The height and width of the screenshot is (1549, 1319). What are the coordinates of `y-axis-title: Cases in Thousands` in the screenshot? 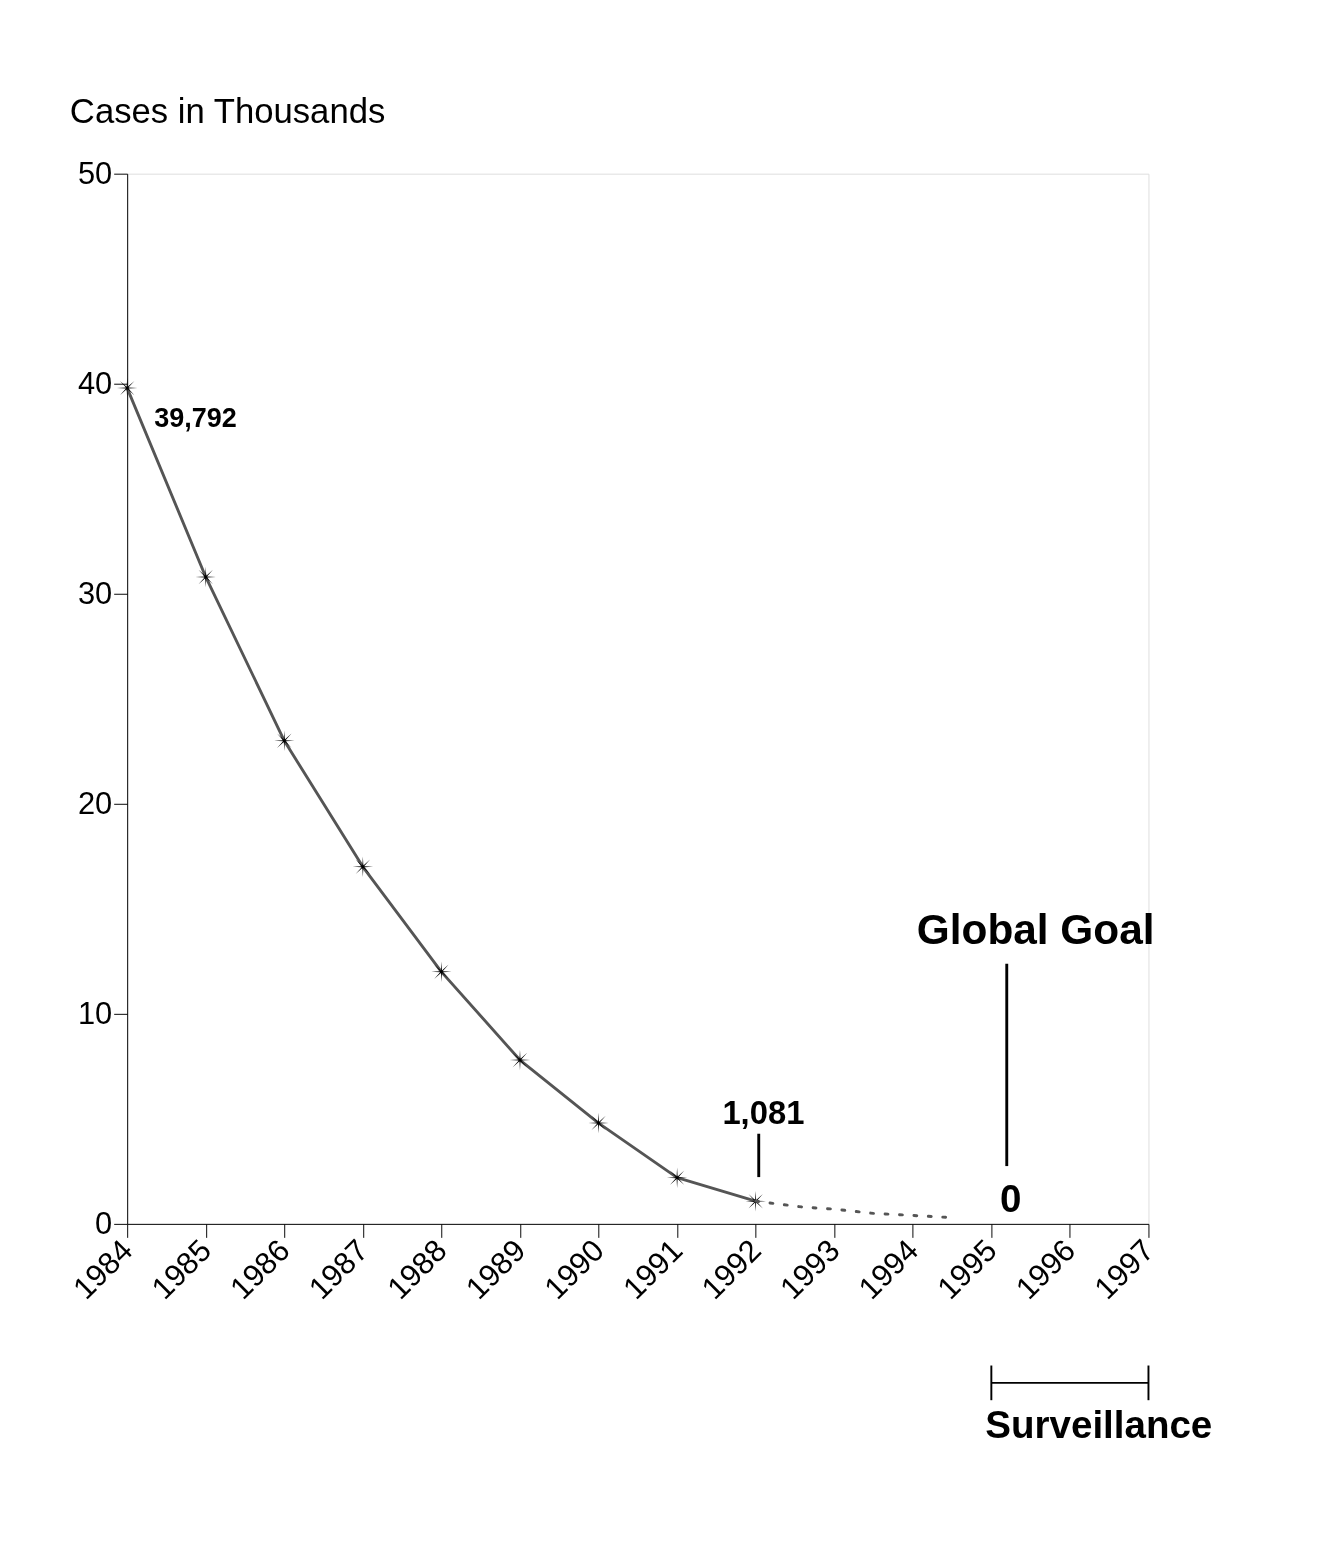 It's located at (227, 111).